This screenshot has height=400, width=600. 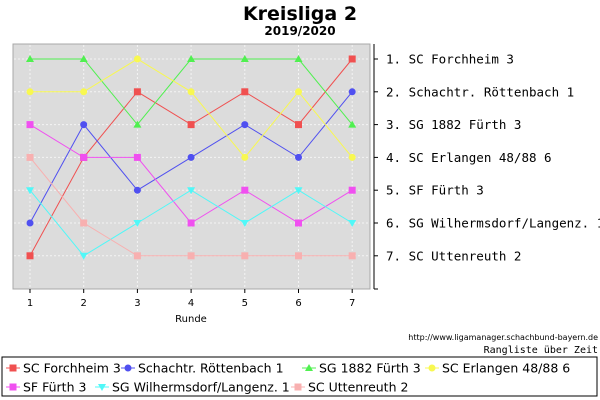 What do you see at coordinates (493, 223) in the screenshot?
I see `rank-label: 6. SG Wilhermsdorf/Langenz. 1` at bounding box center [493, 223].